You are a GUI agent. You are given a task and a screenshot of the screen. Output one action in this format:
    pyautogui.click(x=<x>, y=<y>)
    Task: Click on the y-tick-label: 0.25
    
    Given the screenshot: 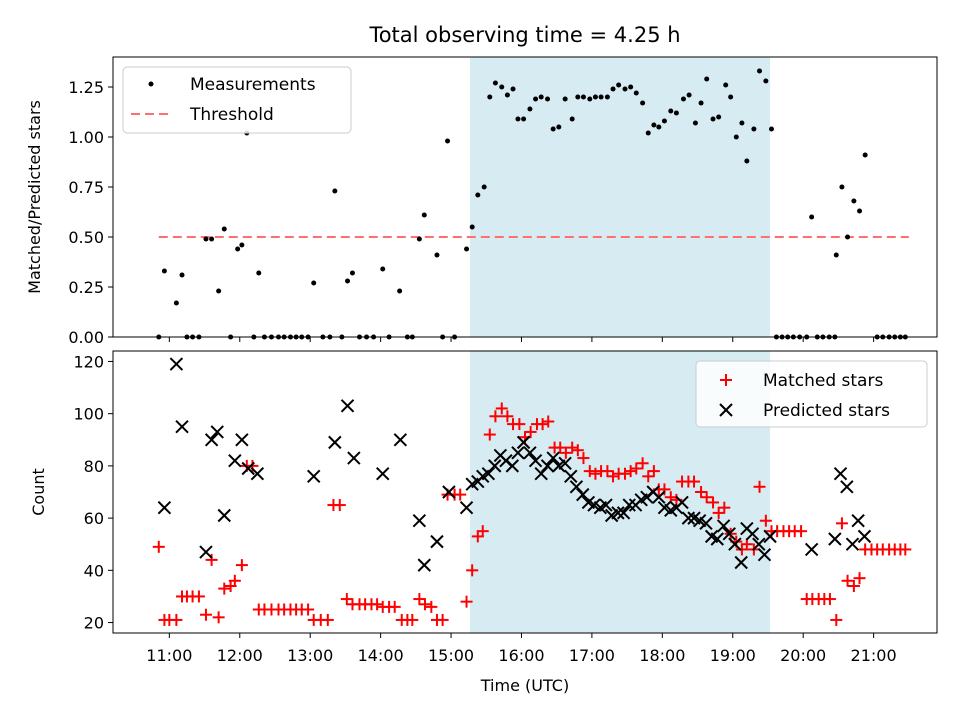 What is the action you would take?
    pyautogui.click(x=86, y=287)
    